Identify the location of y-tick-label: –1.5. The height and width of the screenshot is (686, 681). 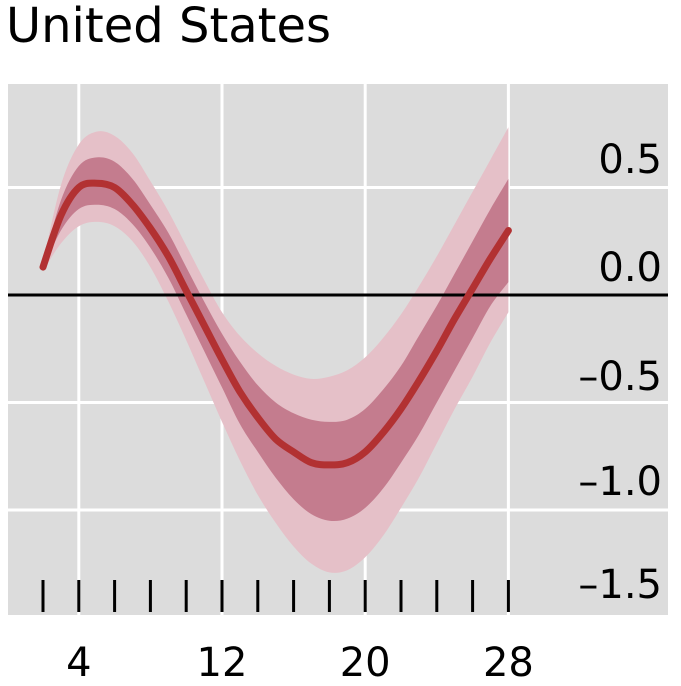
(620, 585).